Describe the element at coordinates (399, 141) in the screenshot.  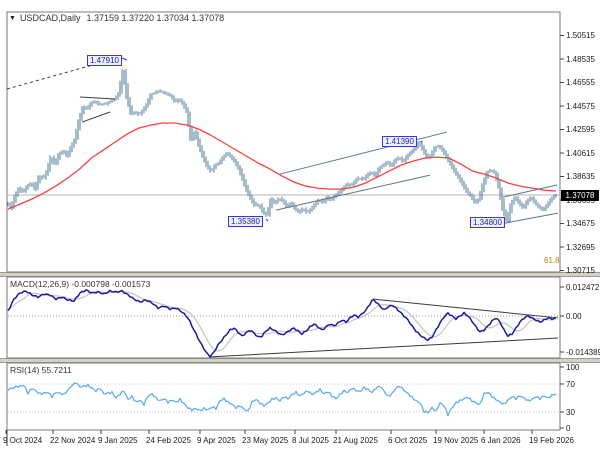
I see `trendline-price-label: 1.41390` at that location.